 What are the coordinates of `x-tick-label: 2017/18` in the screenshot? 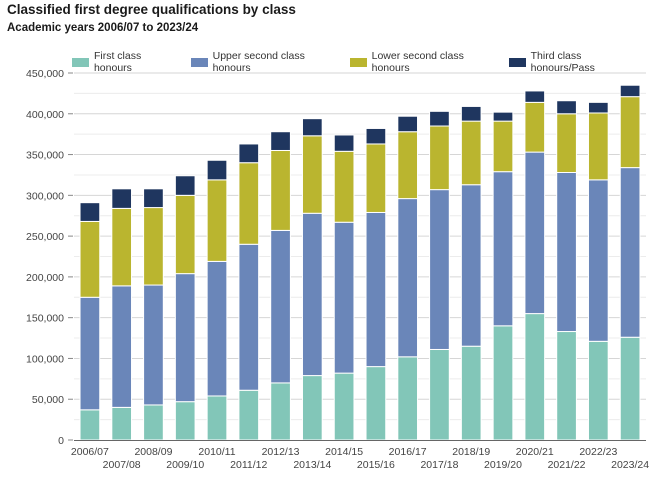 It's located at (439, 465).